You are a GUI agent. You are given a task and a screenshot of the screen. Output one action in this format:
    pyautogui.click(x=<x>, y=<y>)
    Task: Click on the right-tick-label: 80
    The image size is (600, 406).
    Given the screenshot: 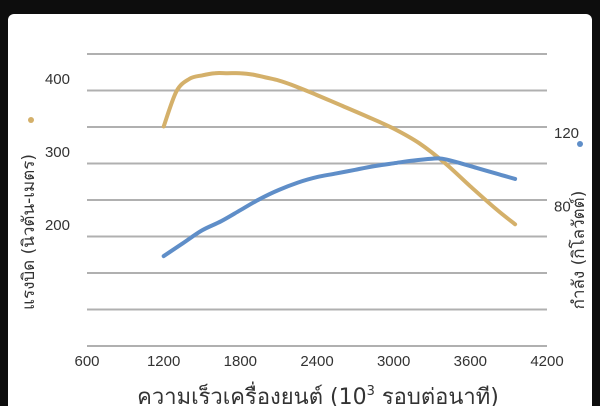 What is the action you would take?
    pyautogui.click(x=562, y=207)
    